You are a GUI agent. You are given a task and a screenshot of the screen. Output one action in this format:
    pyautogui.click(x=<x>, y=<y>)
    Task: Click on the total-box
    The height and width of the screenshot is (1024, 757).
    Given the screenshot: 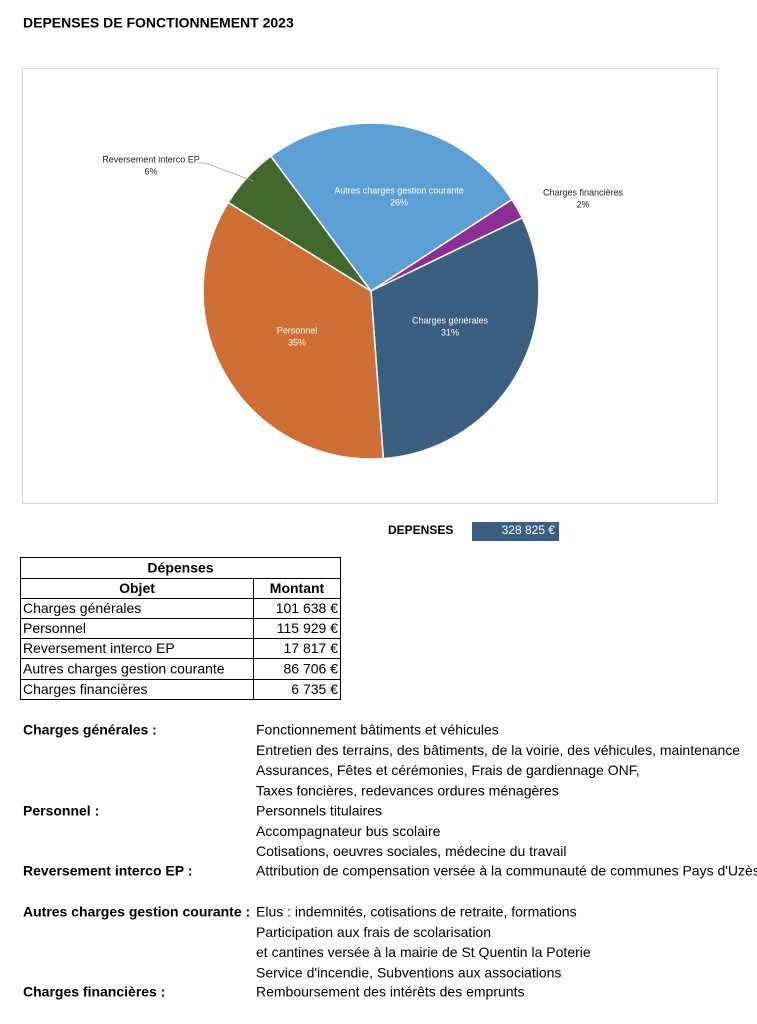 What is the action you would take?
    pyautogui.click(x=515, y=531)
    